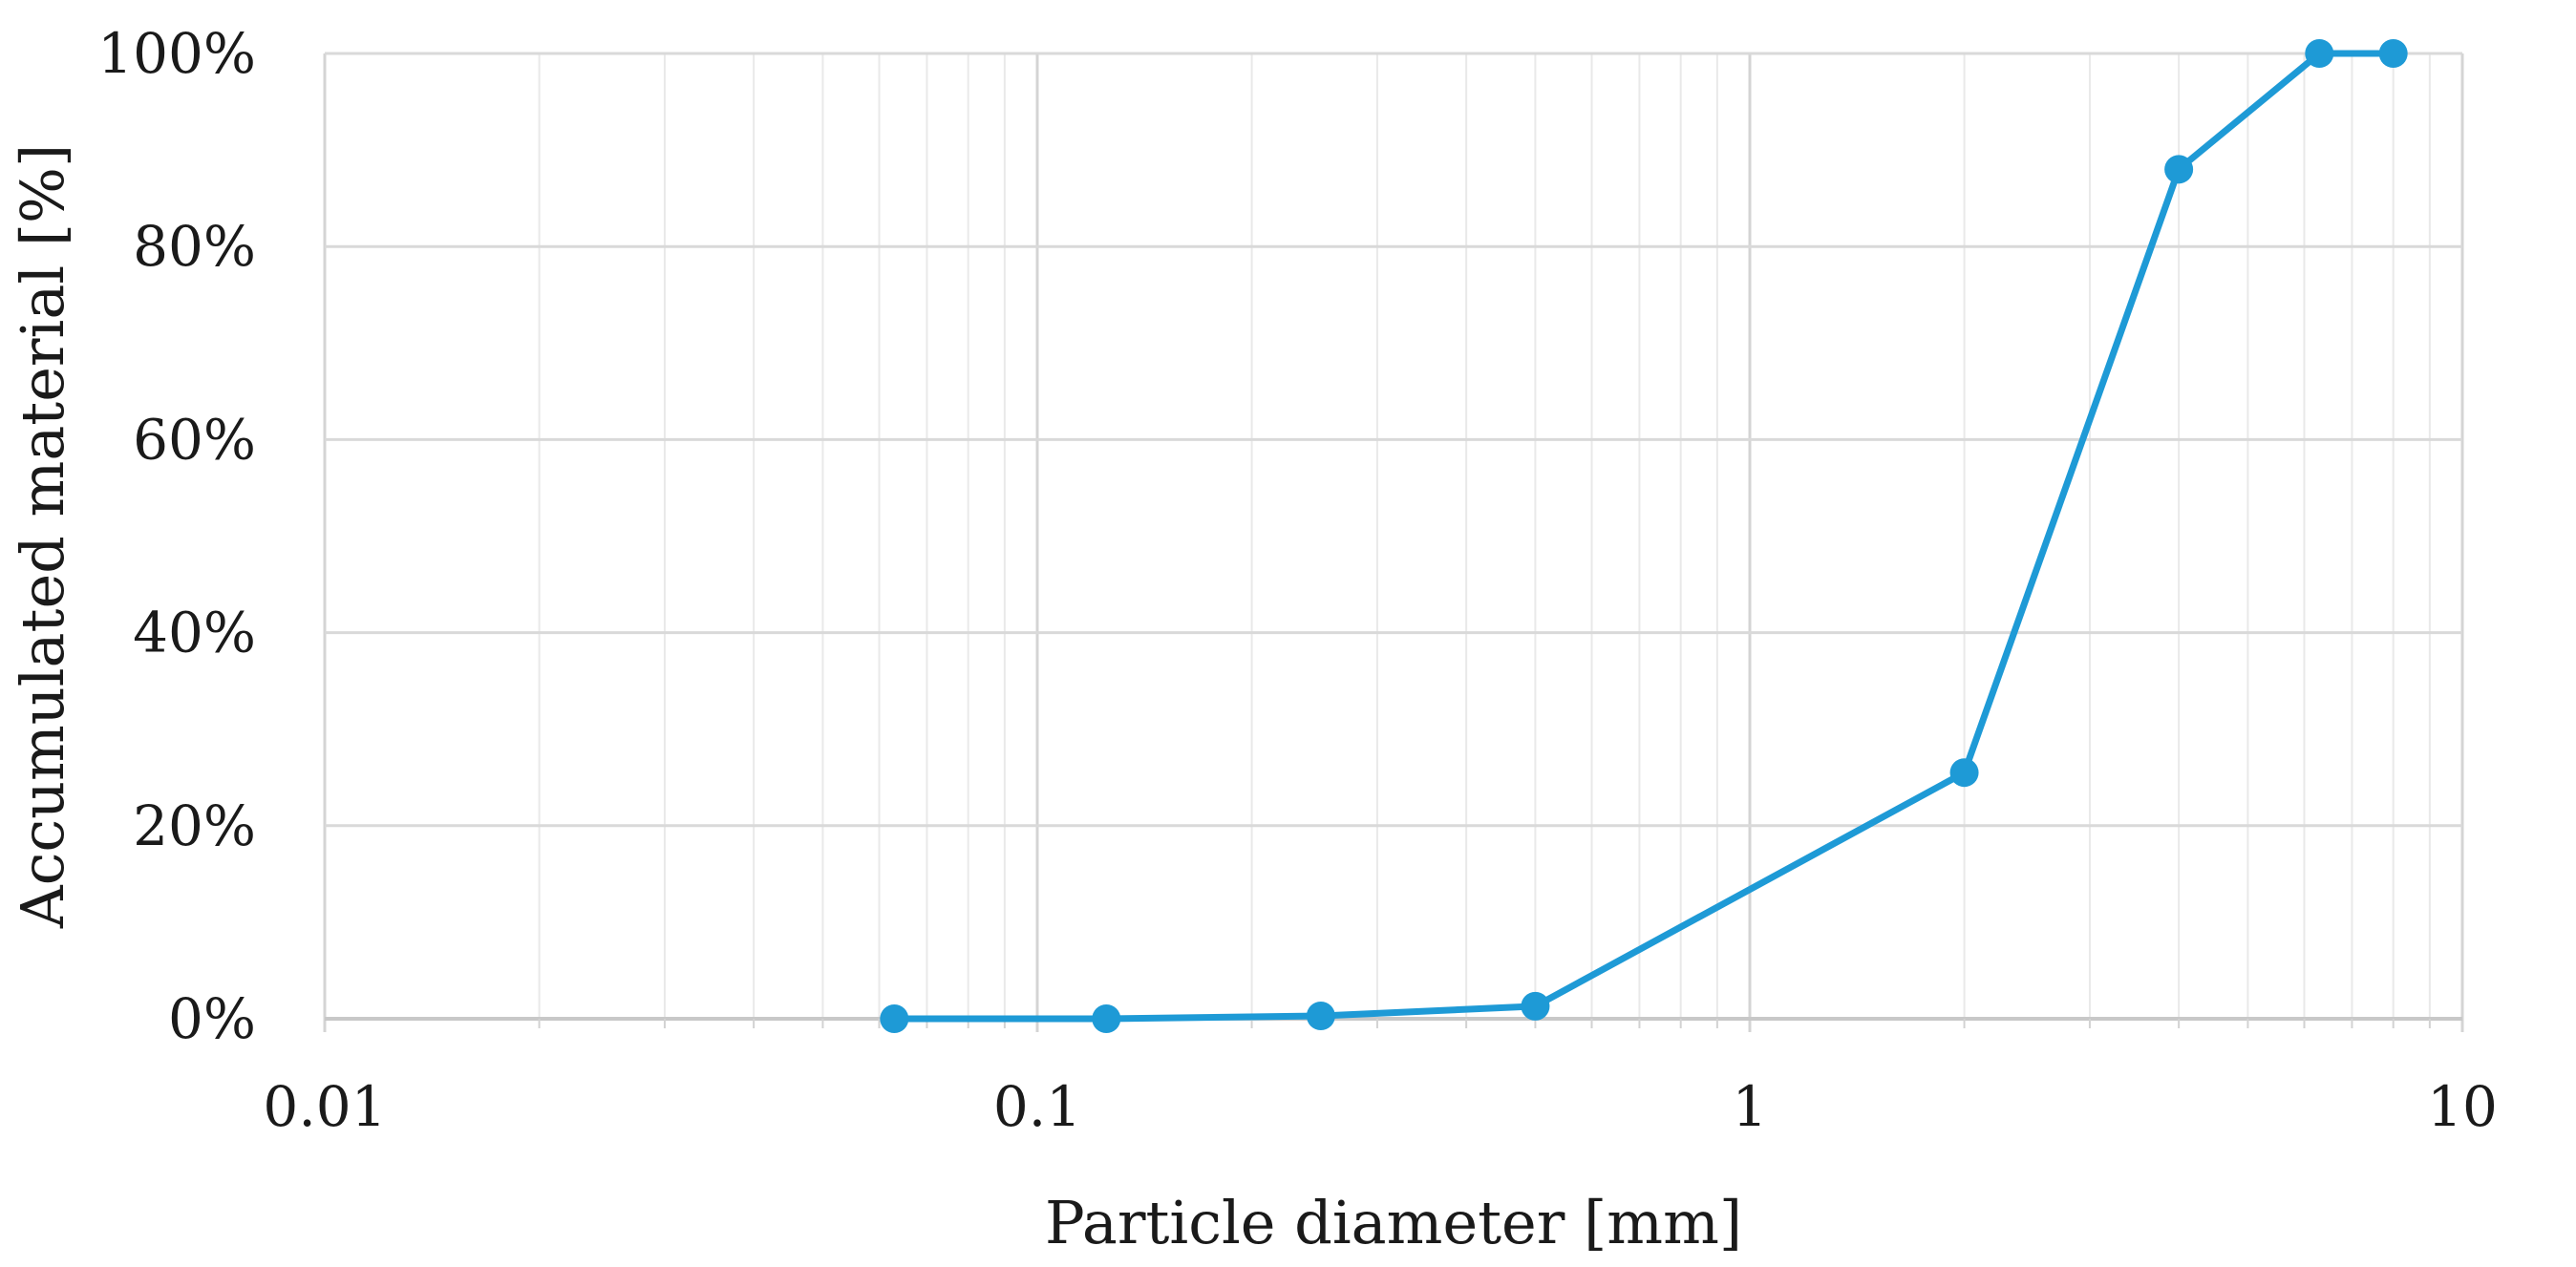 This screenshot has width=2576, height=1267. I want to click on y-axis-title: Accumulated material [%], so click(42, 536).